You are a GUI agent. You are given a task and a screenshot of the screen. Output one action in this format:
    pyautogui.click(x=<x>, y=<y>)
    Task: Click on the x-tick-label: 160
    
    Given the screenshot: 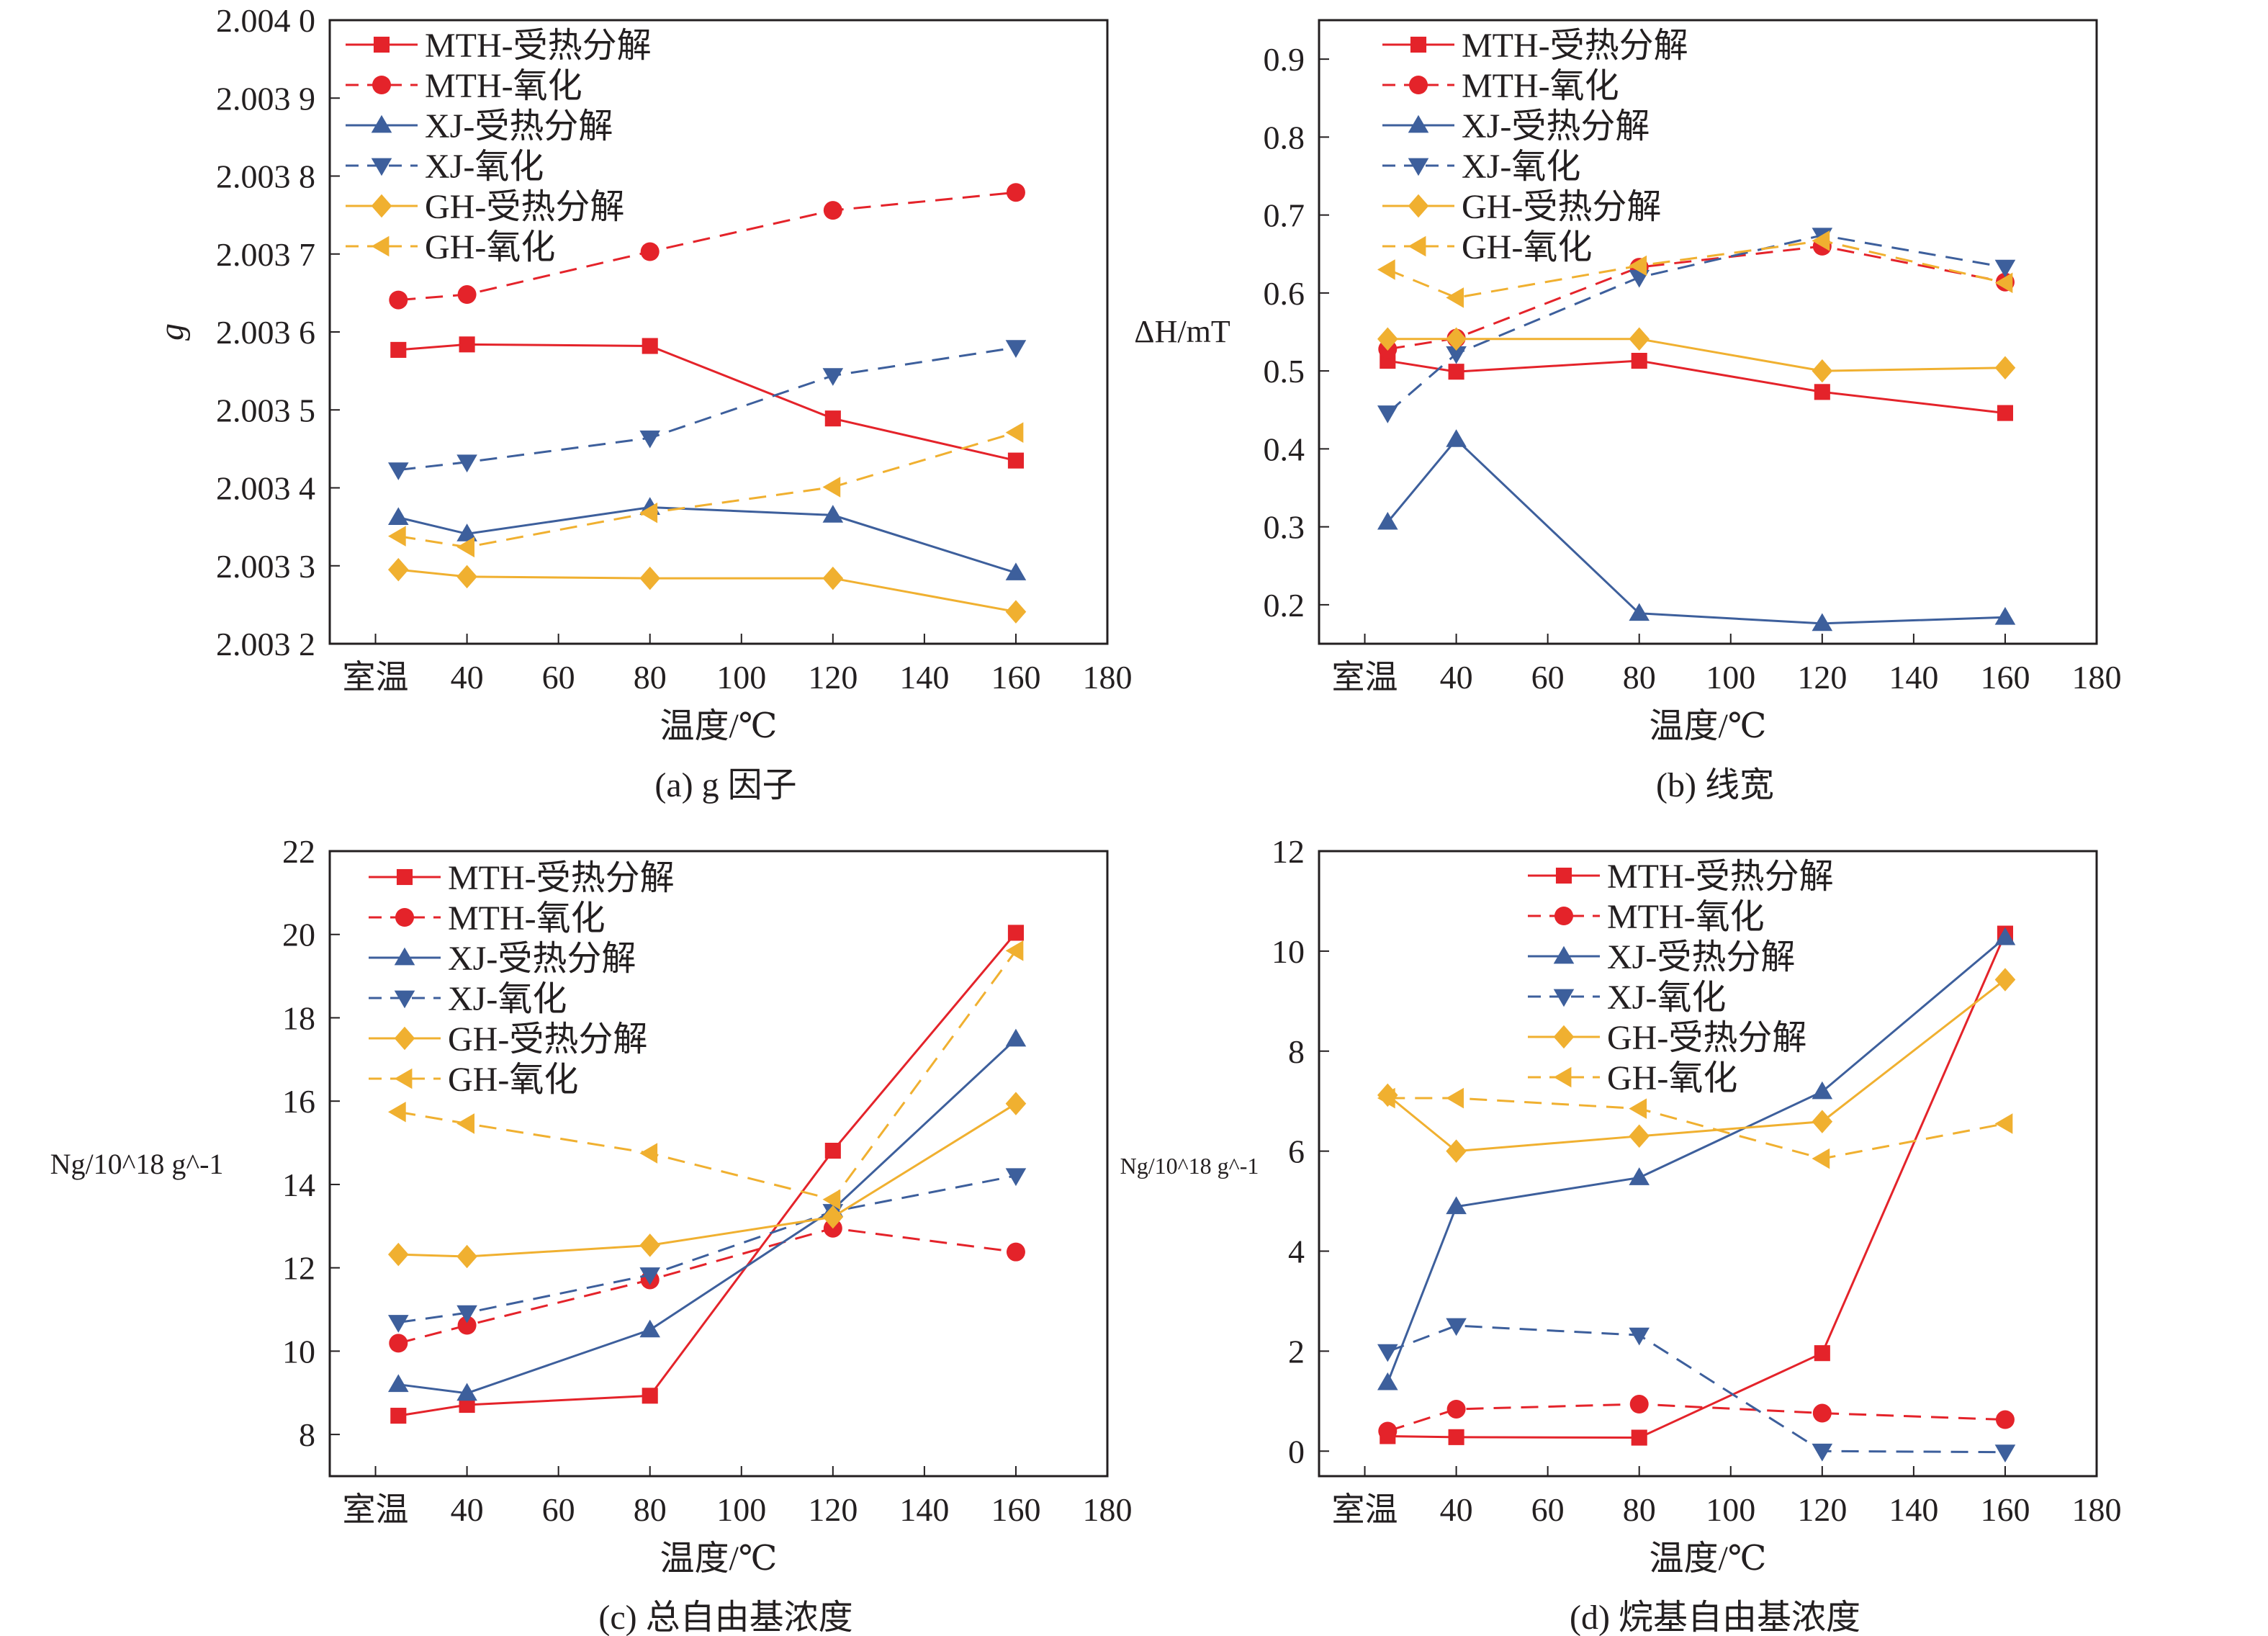 What is the action you would take?
    pyautogui.click(x=1015, y=1509)
    